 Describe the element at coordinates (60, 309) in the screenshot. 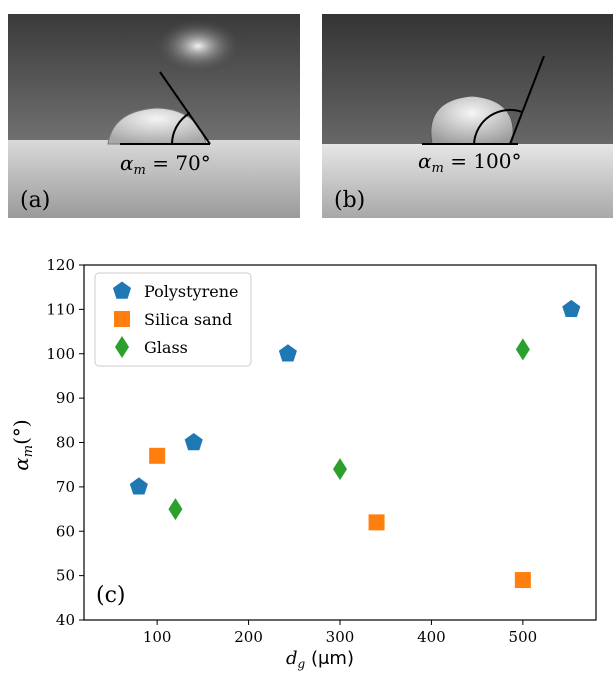

I see `y-tick-label: 110` at that location.